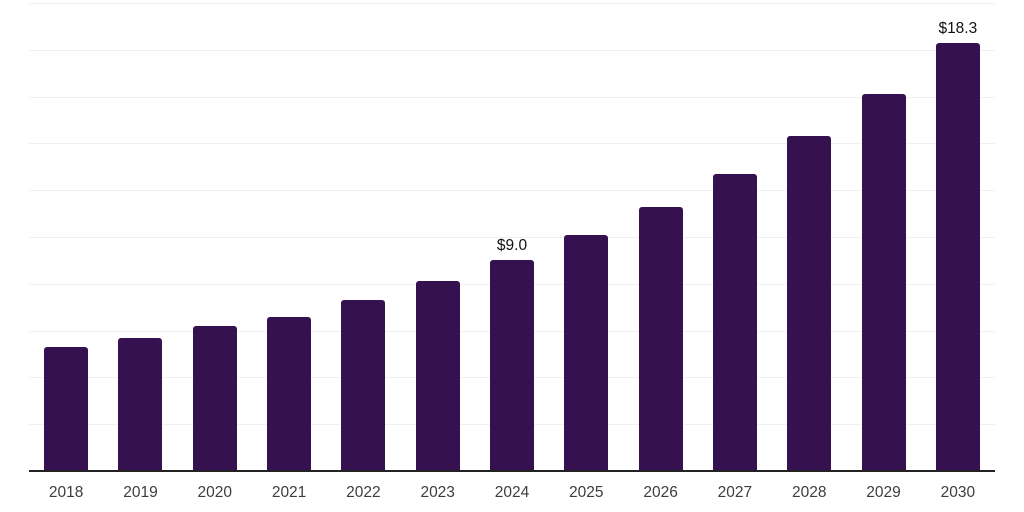  Describe the element at coordinates (586, 492) in the screenshot. I see `x-tick-label-2025: 2025` at that location.